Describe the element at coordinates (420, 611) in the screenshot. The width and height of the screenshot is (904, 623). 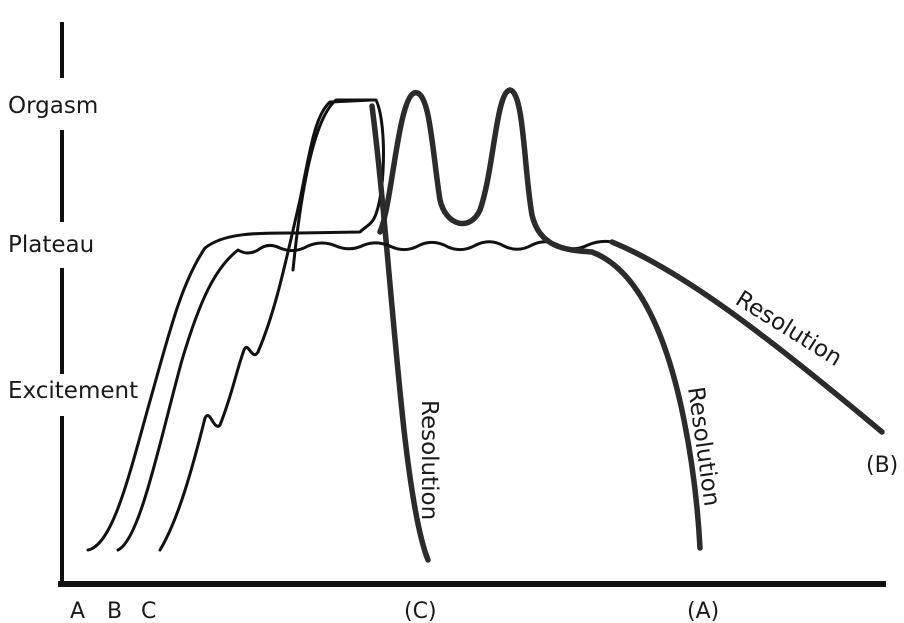
I see `x-label-c-end: (C)` at that location.